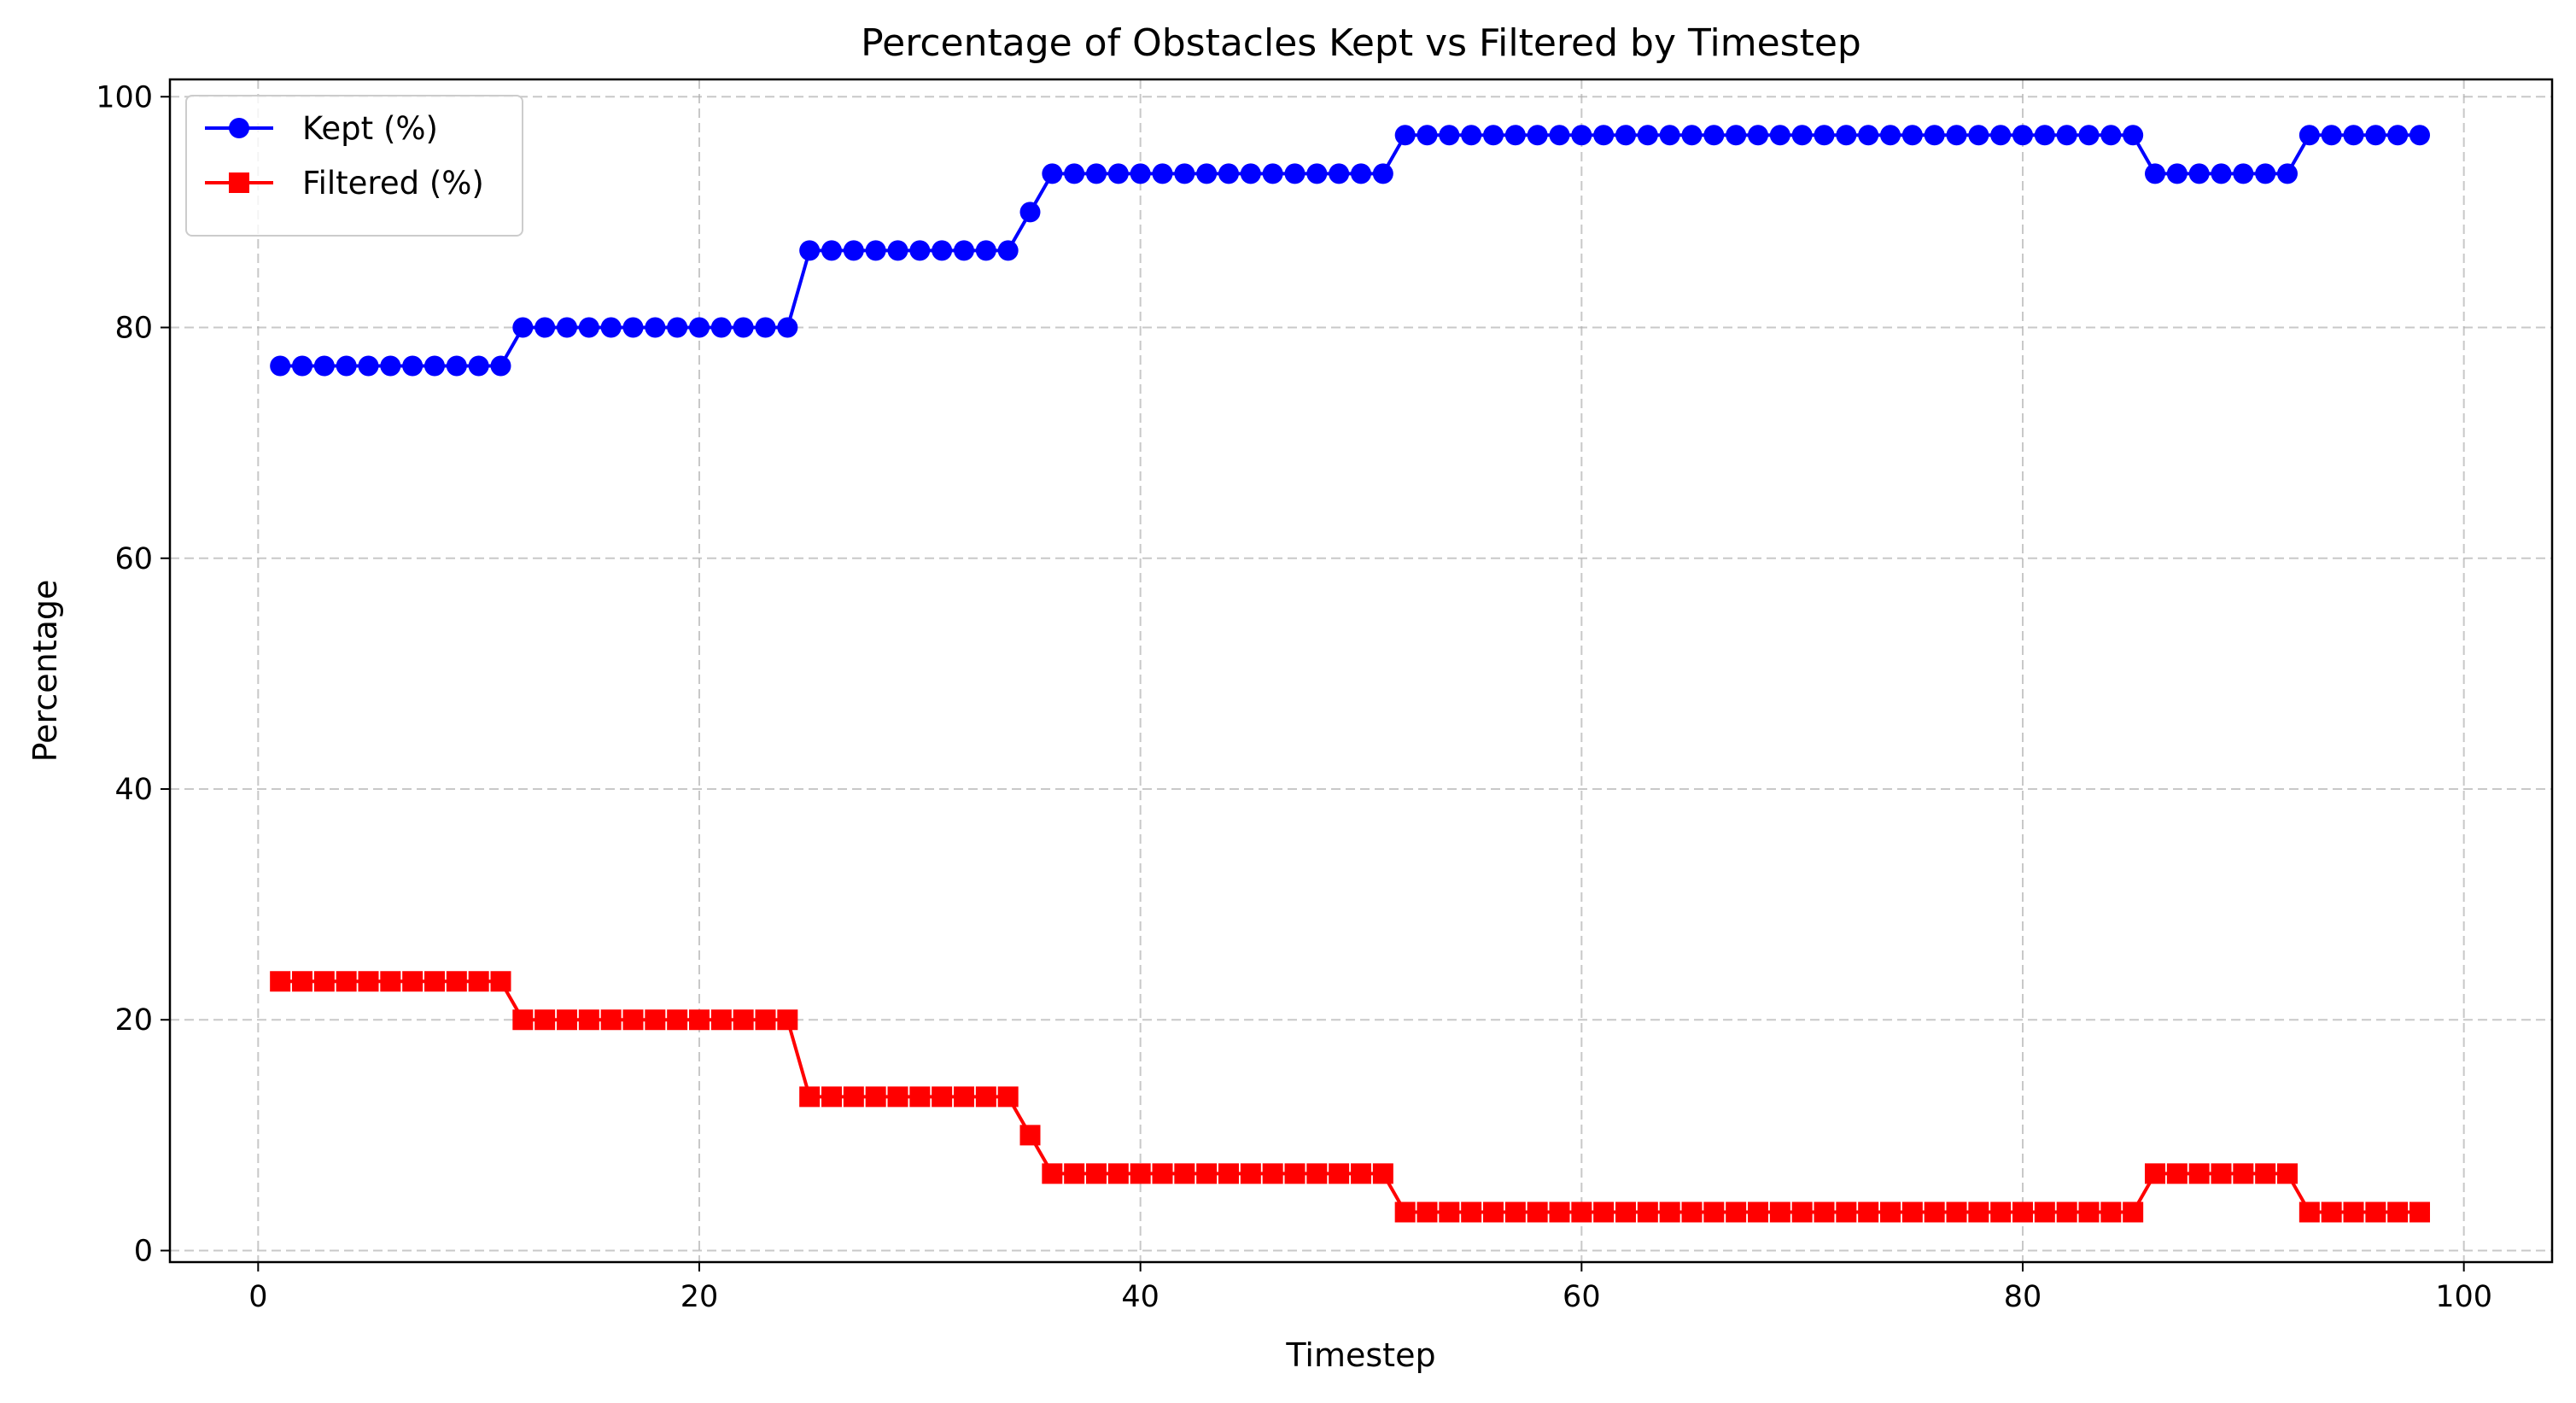  Describe the element at coordinates (393, 184) in the screenshot. I see `legend-label: Filtered (%)` at that location.